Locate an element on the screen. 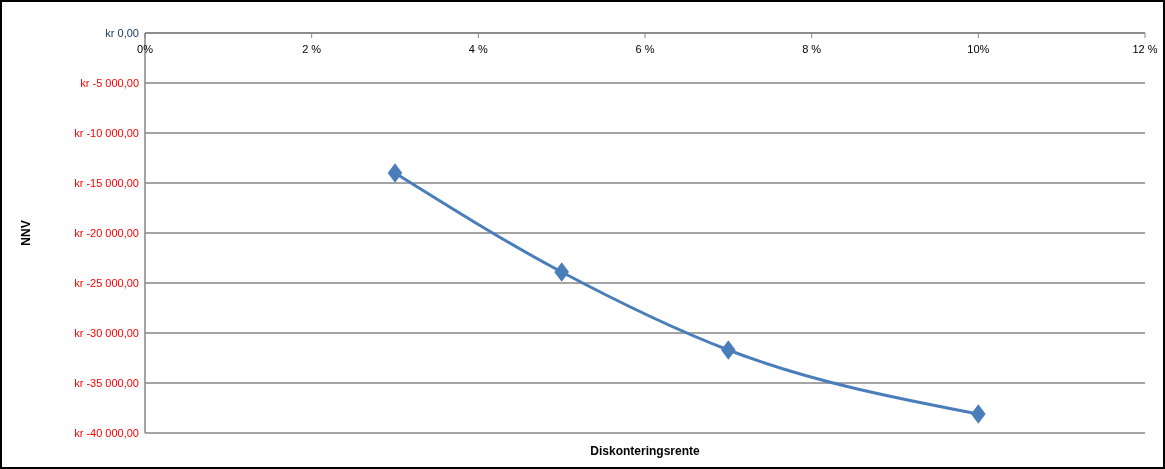  y-tick-label: kr 0,00 is located at coordinates (122, 32).